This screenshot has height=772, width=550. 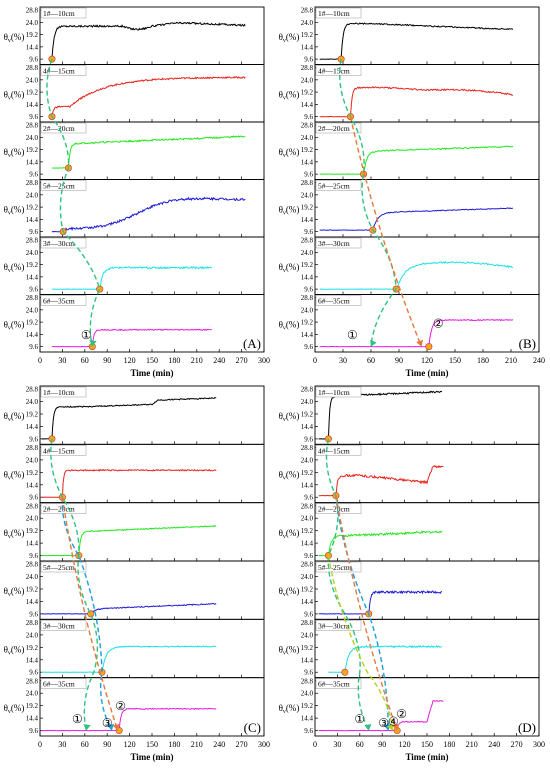 What do you see at coordinates (401, 714) in the screenshot?
I see `circled-number: ②` at bounding box center [401, 714].